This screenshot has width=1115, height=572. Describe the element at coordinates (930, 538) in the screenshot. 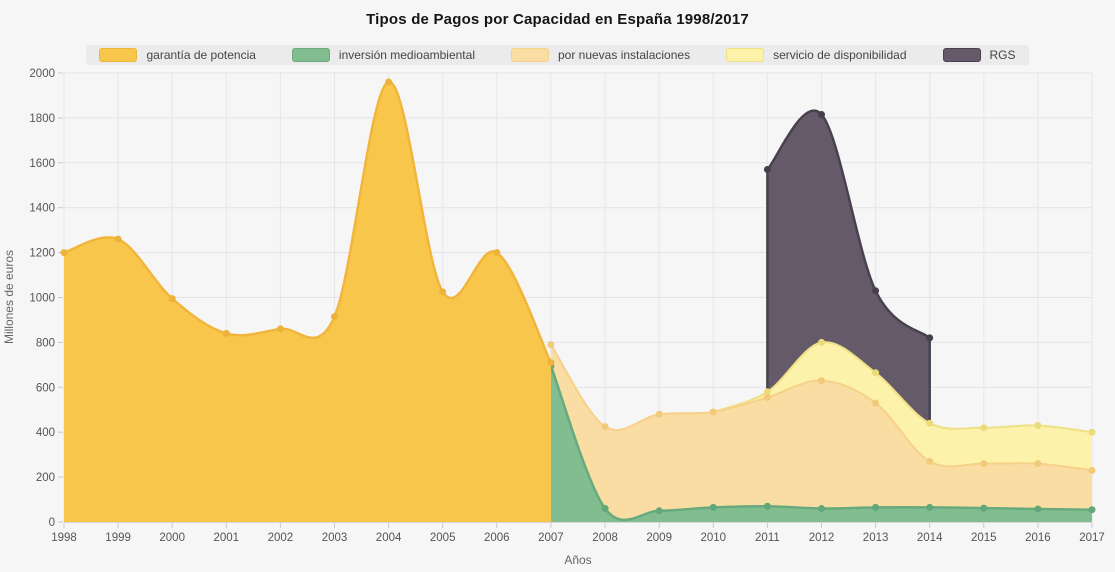

I see `x-tick-label: 2014` at that location.